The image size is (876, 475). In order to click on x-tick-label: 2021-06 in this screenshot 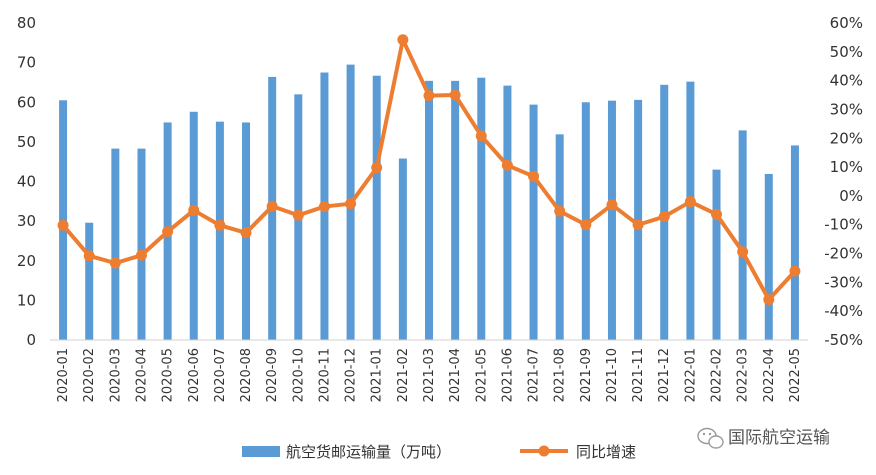, I will do `click(507, 375)`.